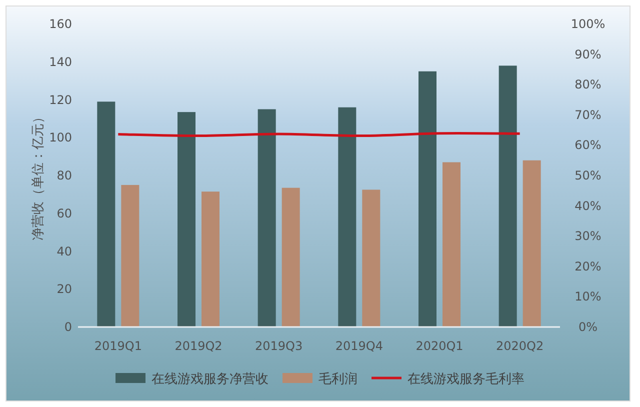 This screenshot has height=407, width=640. I want to click on y-tick-label: 140, so click(60, 61).